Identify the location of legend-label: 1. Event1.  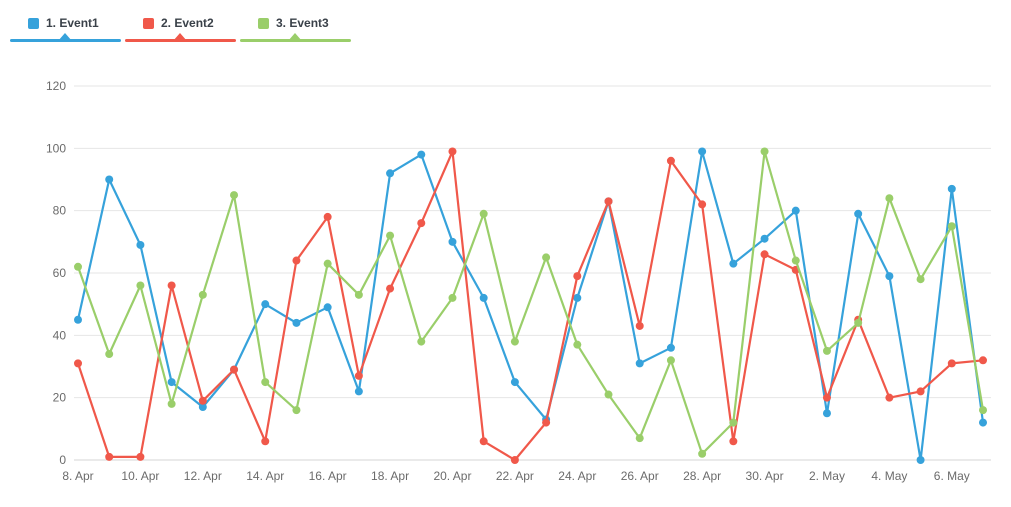
(72, 23).